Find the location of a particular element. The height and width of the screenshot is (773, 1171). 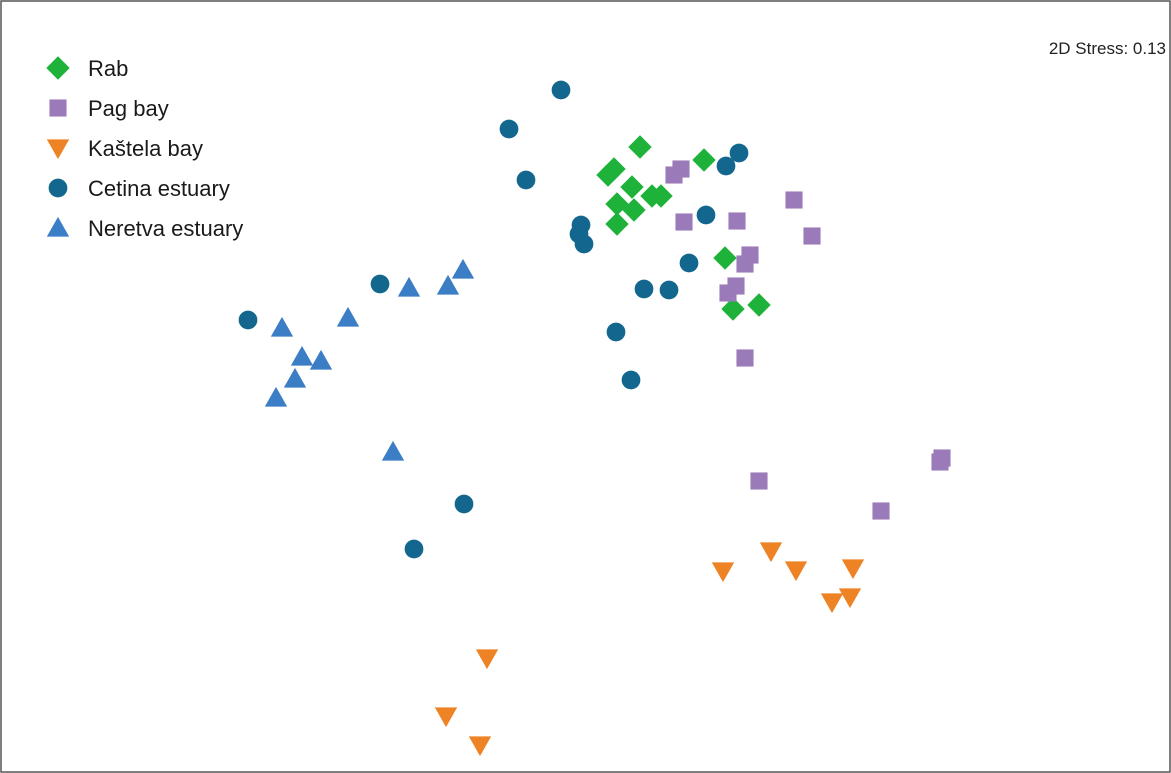

legend-label-neretva-estuary: Neretva estuary is located at coordinates (165, 228).